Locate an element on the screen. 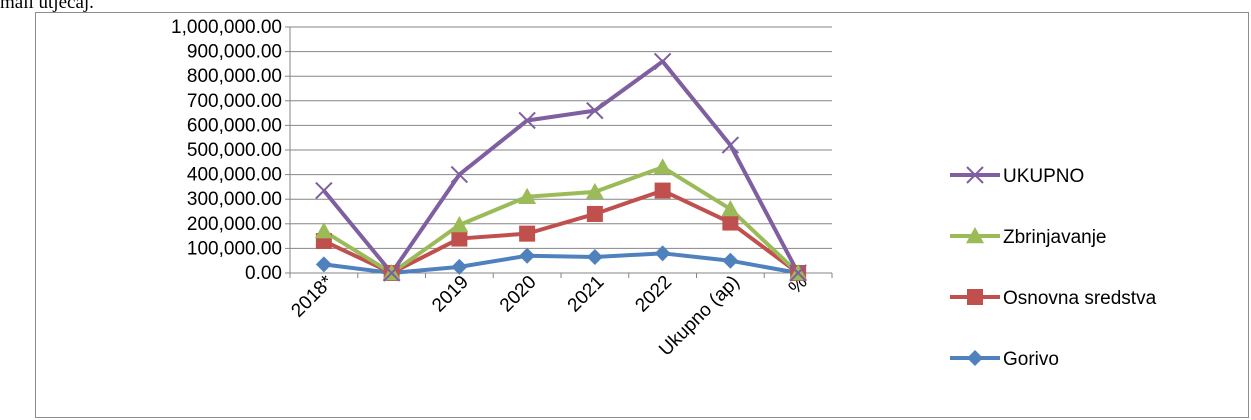 The image size is (1251, 420). x-tick-label: 2019 is located at coordinates (450, 294).